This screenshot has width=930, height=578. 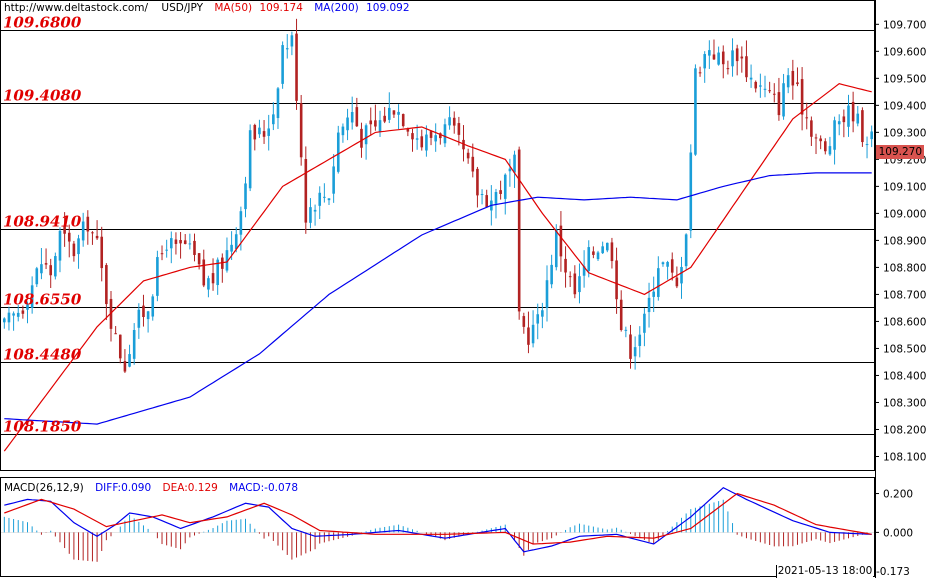 I want to click on ma50-value: 109.174, so click(x=281, y=8).